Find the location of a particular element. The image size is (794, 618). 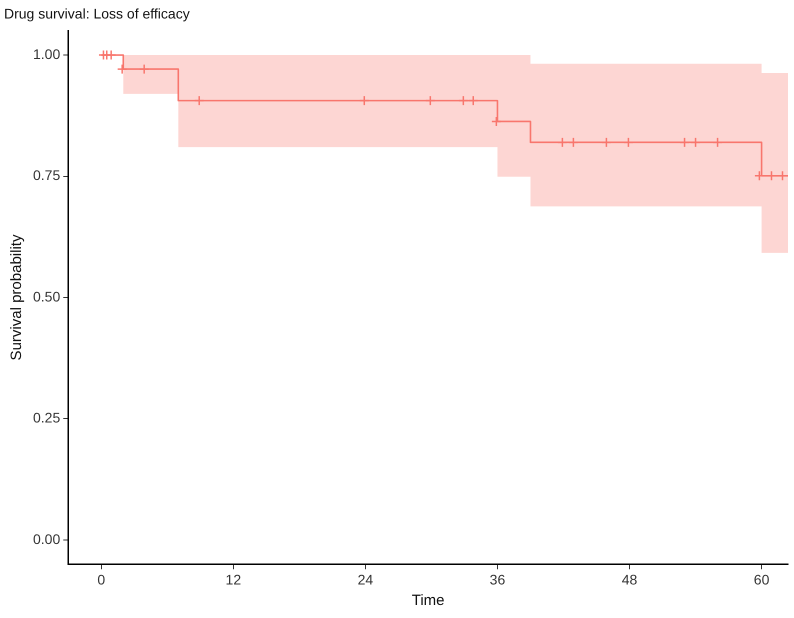

x-axis-title: Time is located at coordinates (428, 601).